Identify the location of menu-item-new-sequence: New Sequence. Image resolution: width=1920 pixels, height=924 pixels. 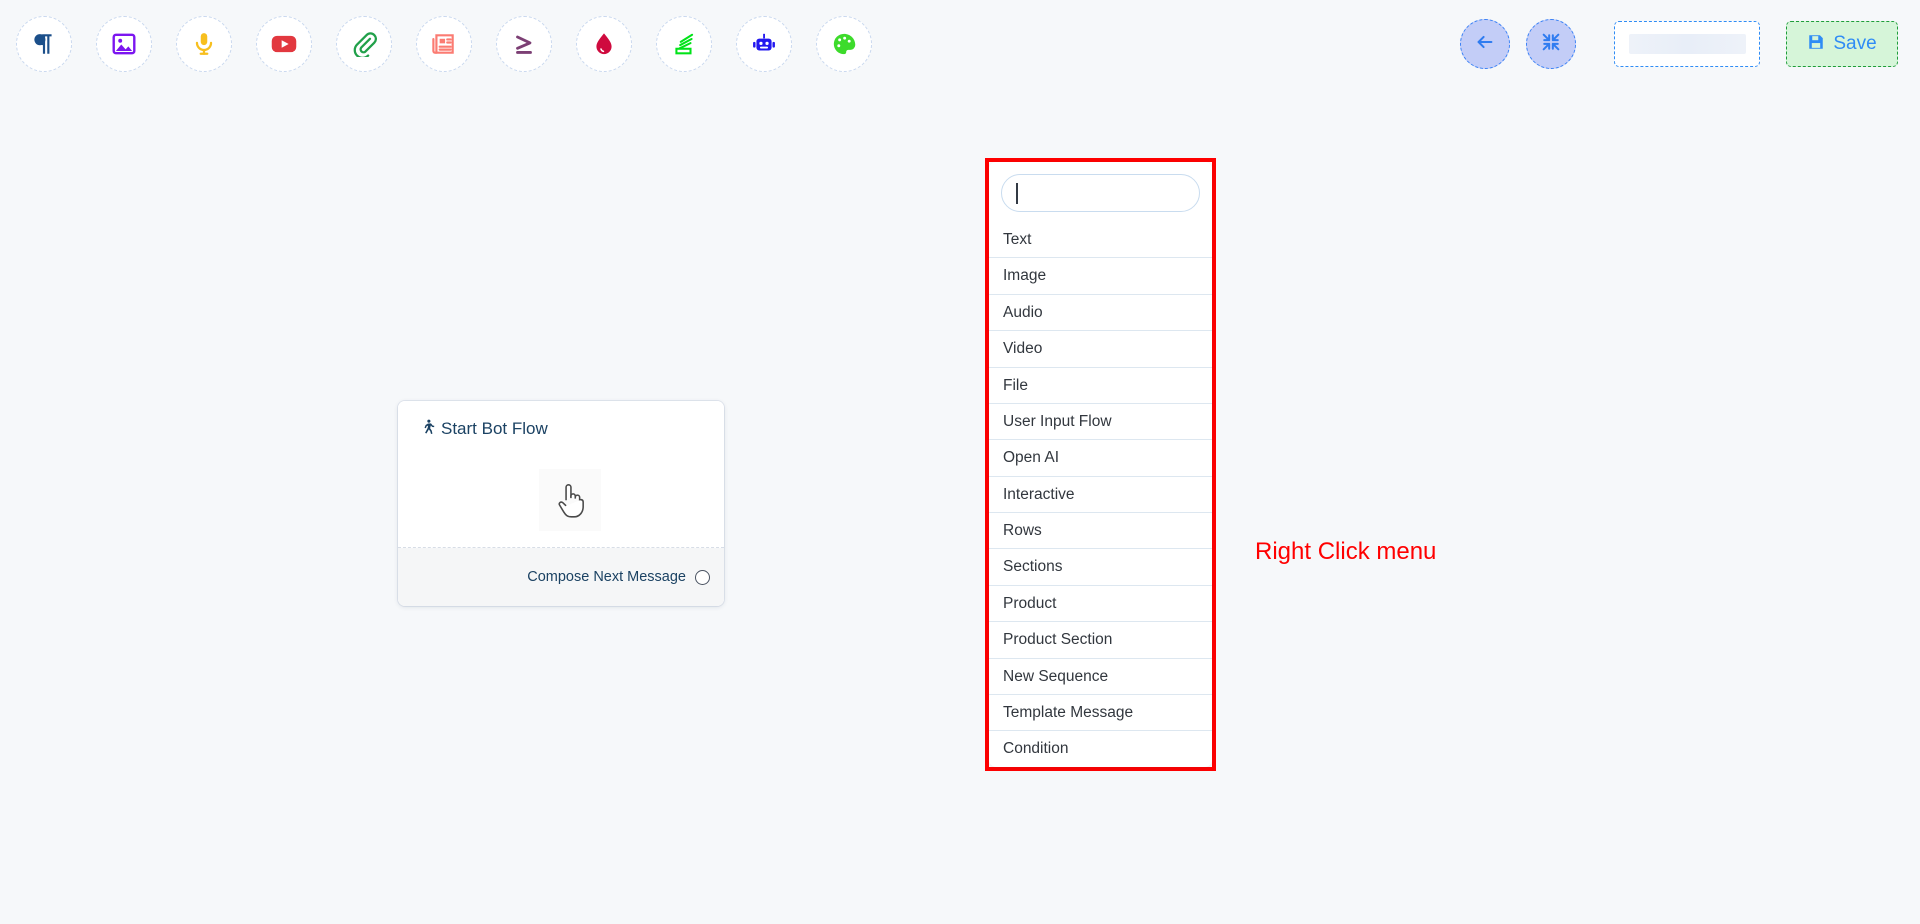
(1100, 675).